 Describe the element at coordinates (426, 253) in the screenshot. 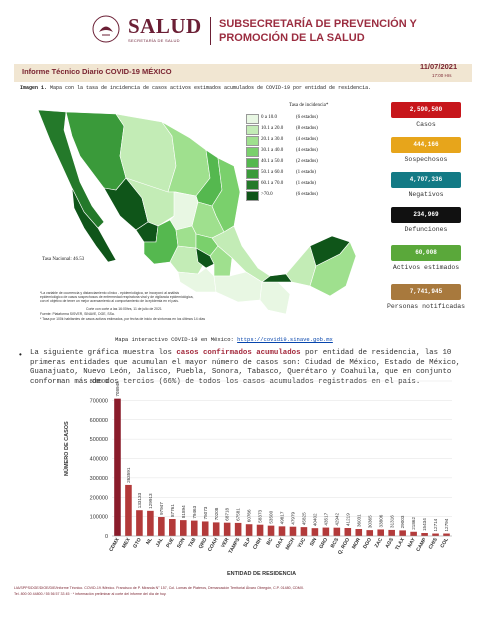

I see `stat-value: 60,008` at that location.